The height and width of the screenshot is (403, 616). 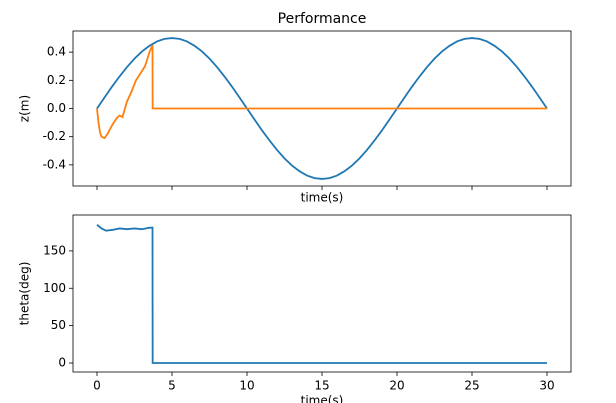 I want to click on x-tick-label: 0, so click(x=97, y=386).